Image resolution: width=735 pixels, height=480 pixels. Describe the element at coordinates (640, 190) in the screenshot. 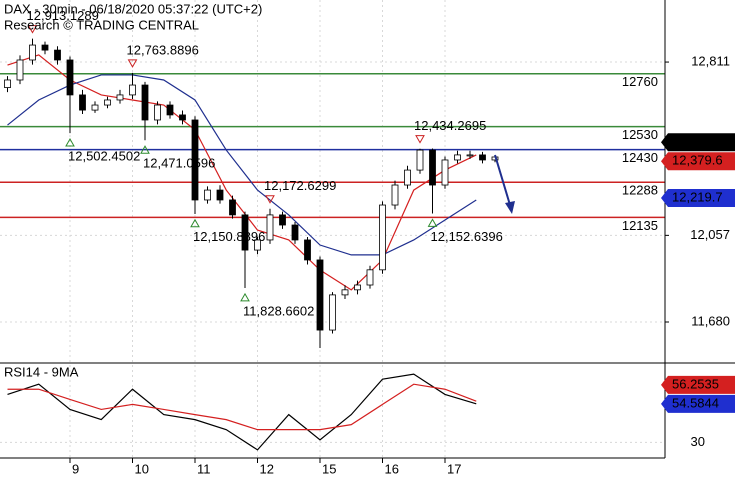

I see `level-label: 12288` at that location.